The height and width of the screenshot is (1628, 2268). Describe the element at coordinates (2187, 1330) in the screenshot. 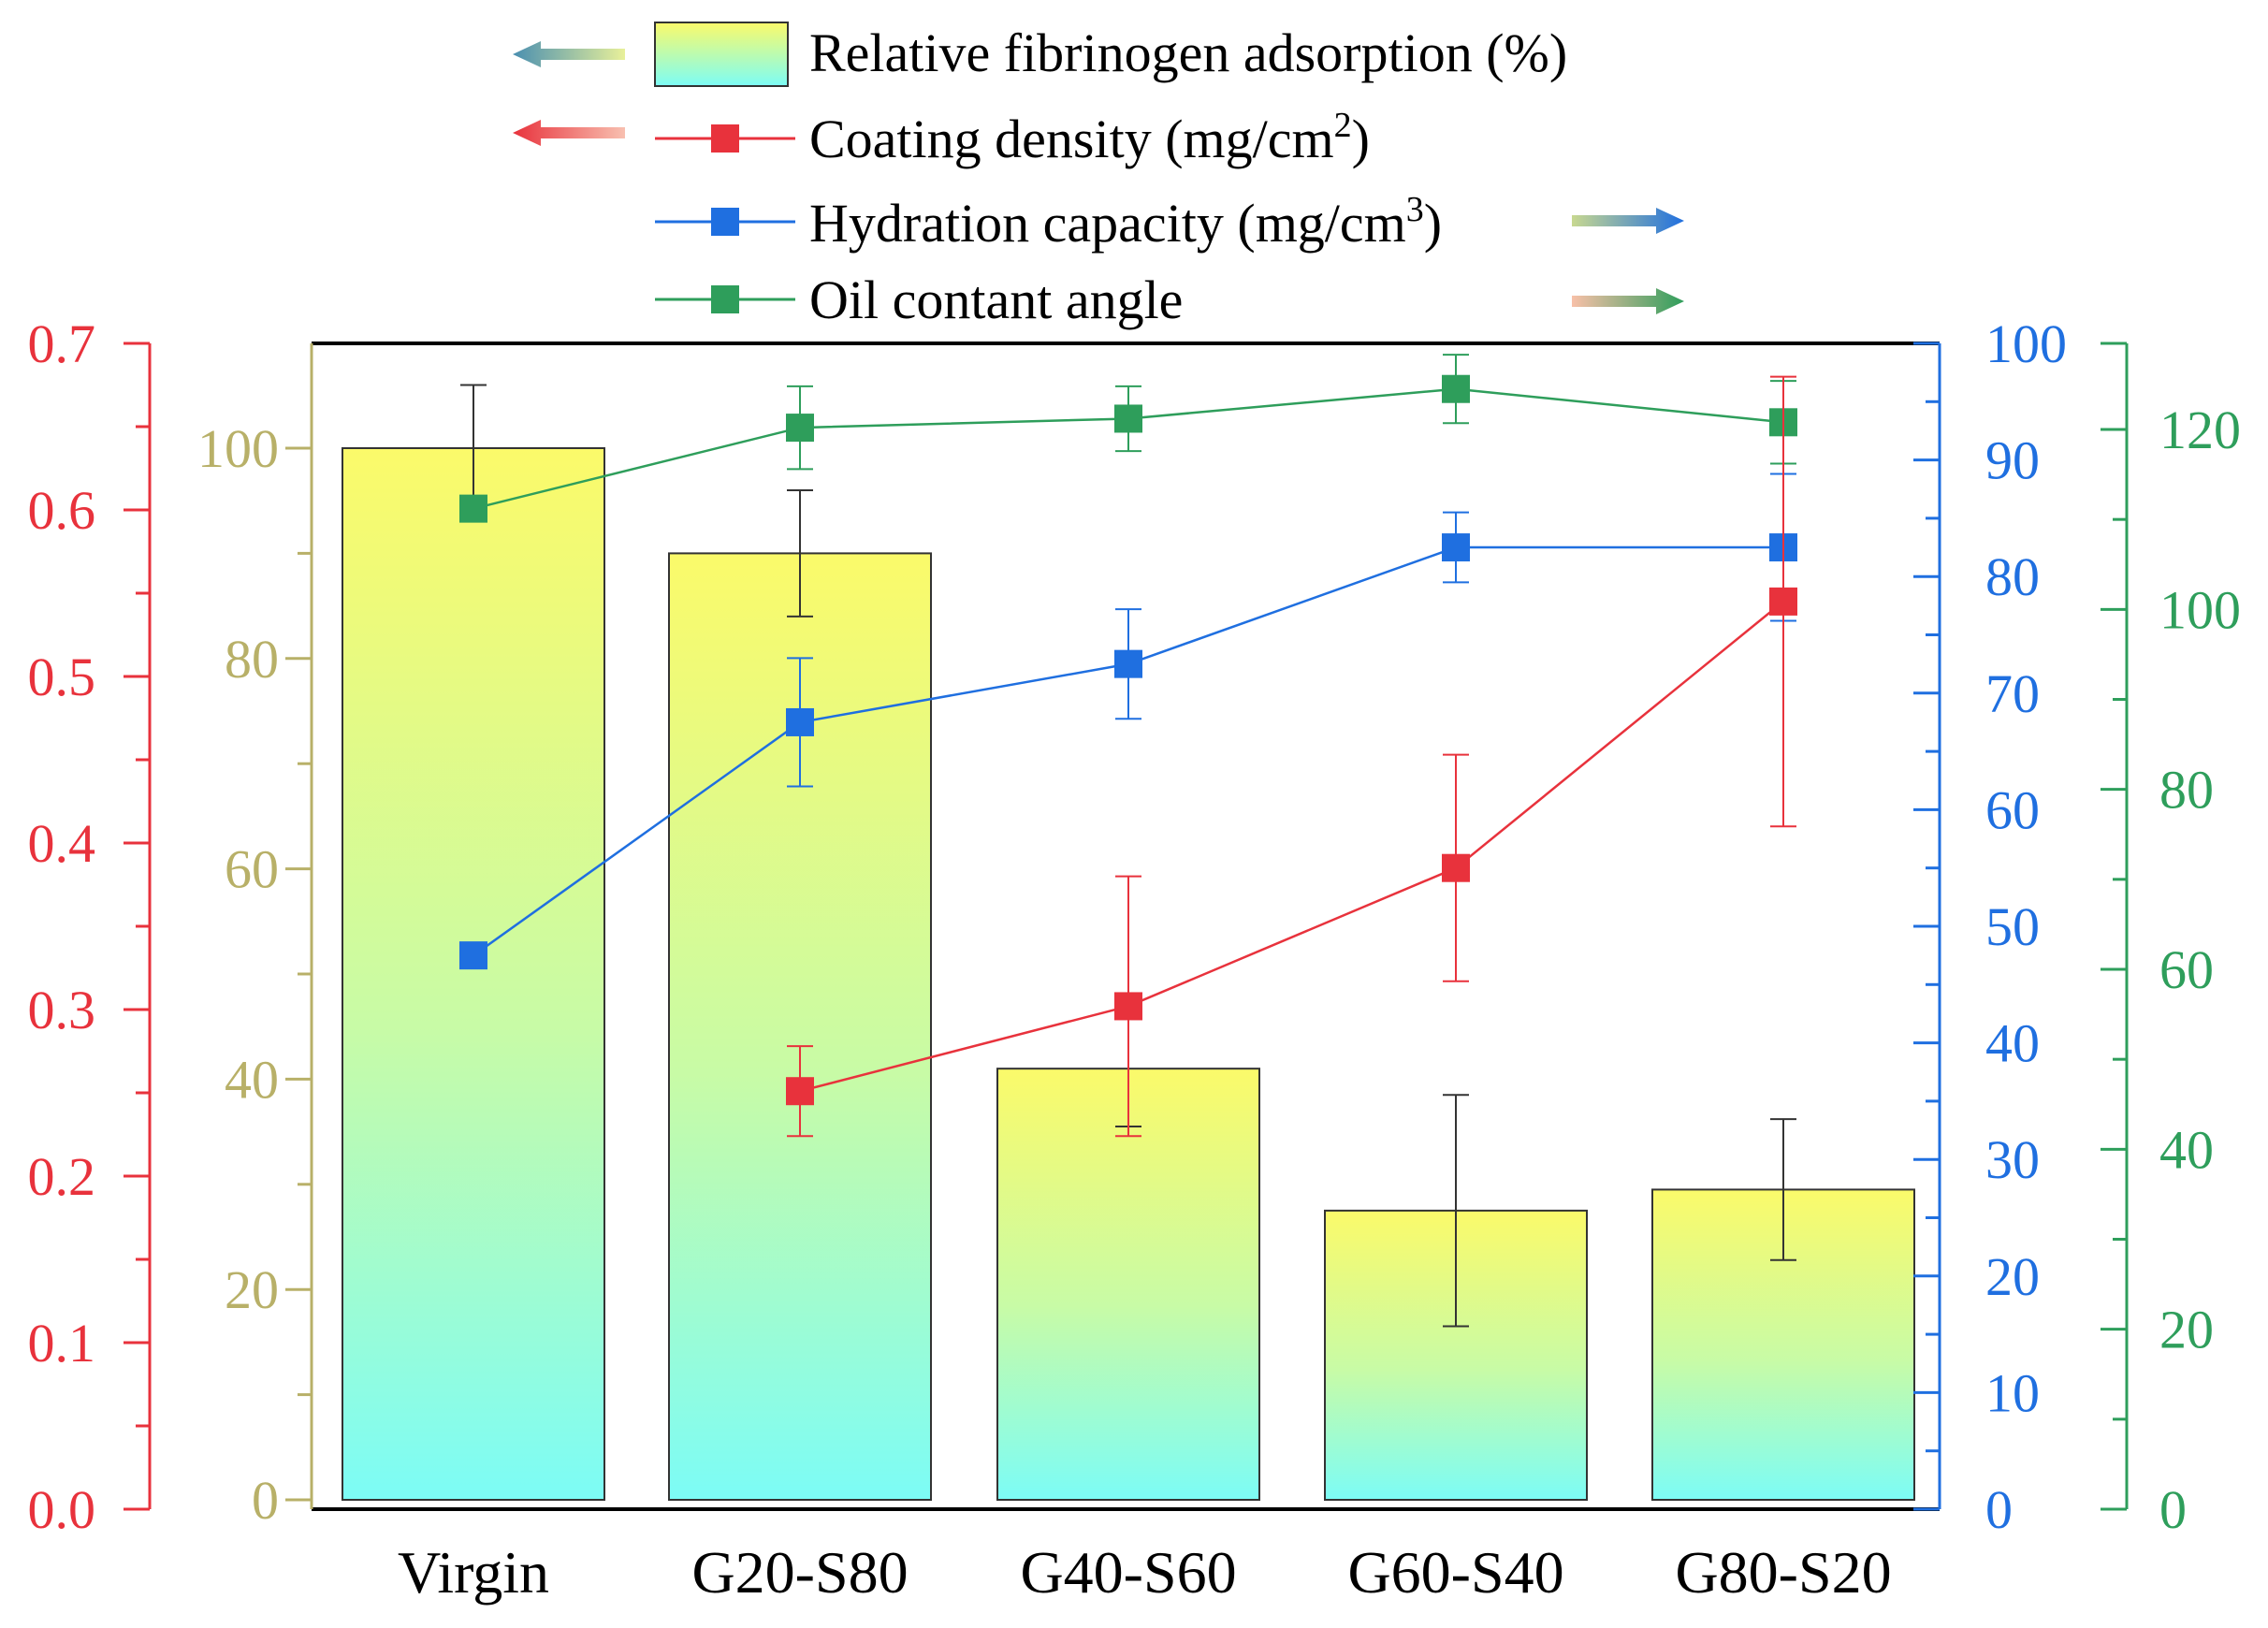

I see `oil-tick-label: 20` at that location.